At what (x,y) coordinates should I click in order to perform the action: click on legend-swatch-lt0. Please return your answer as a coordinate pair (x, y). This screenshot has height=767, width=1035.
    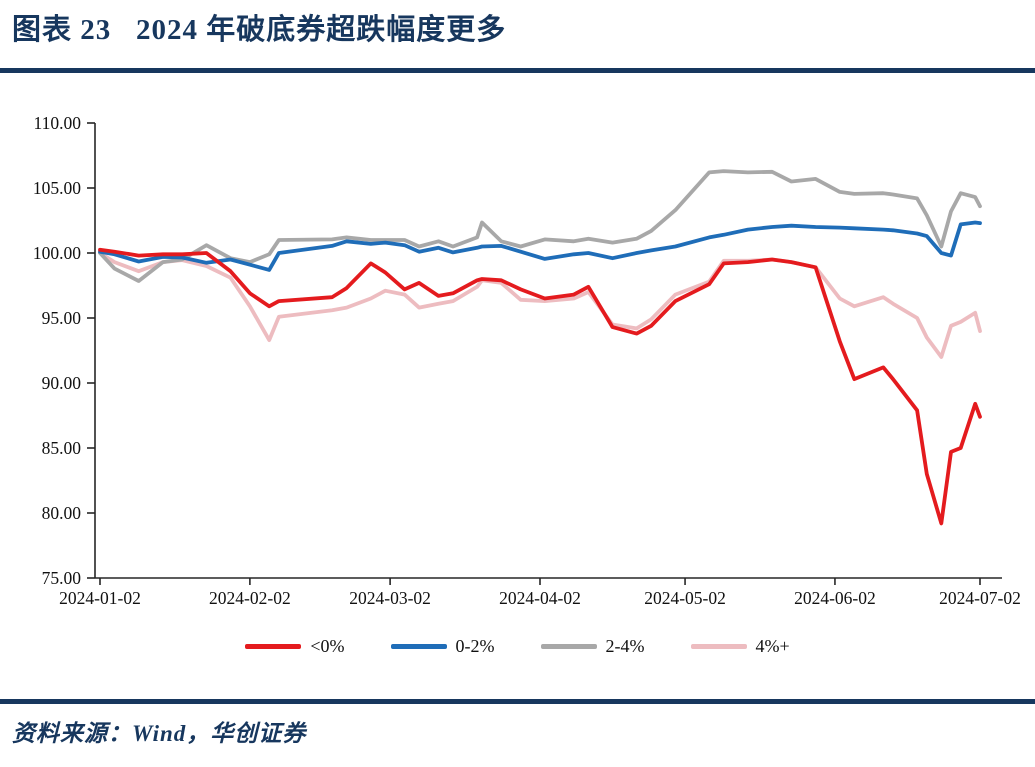
    Looking at the image, I should click on (273, 646).